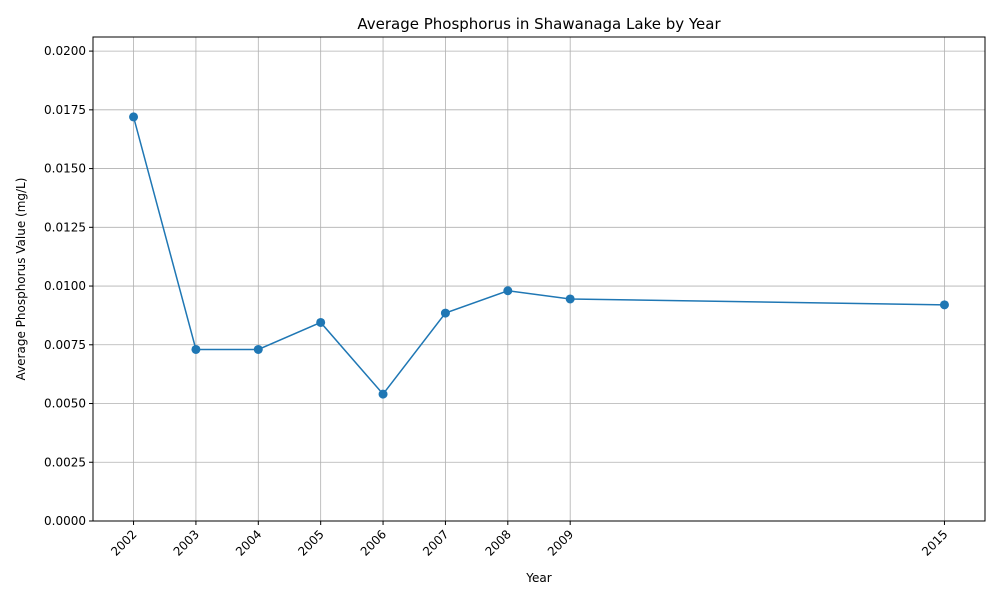 The image size is (1000, 600). I want to click on y-tick-label: 0.0025, so click(65, 462).